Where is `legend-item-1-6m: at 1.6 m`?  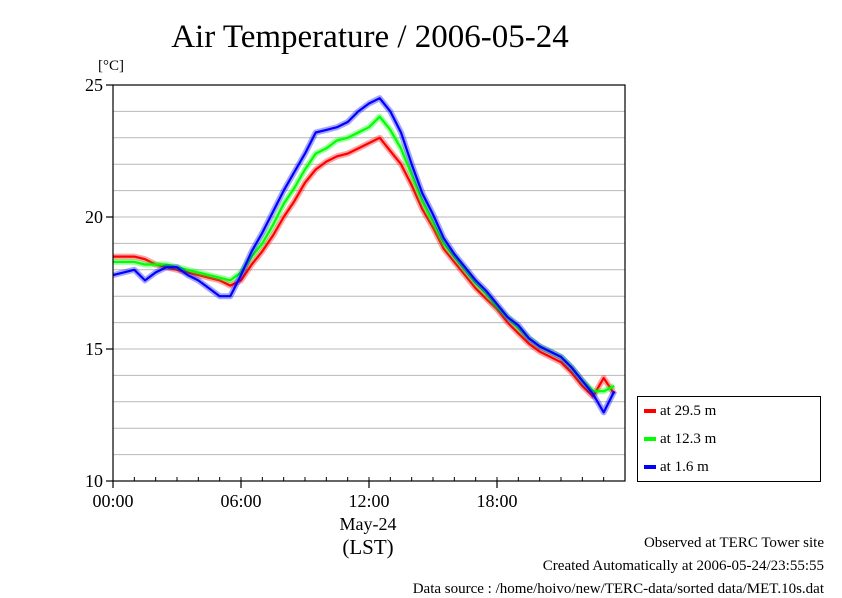 legend-item-1-6m: at 1.6 m is located at coordinates (676, 467).